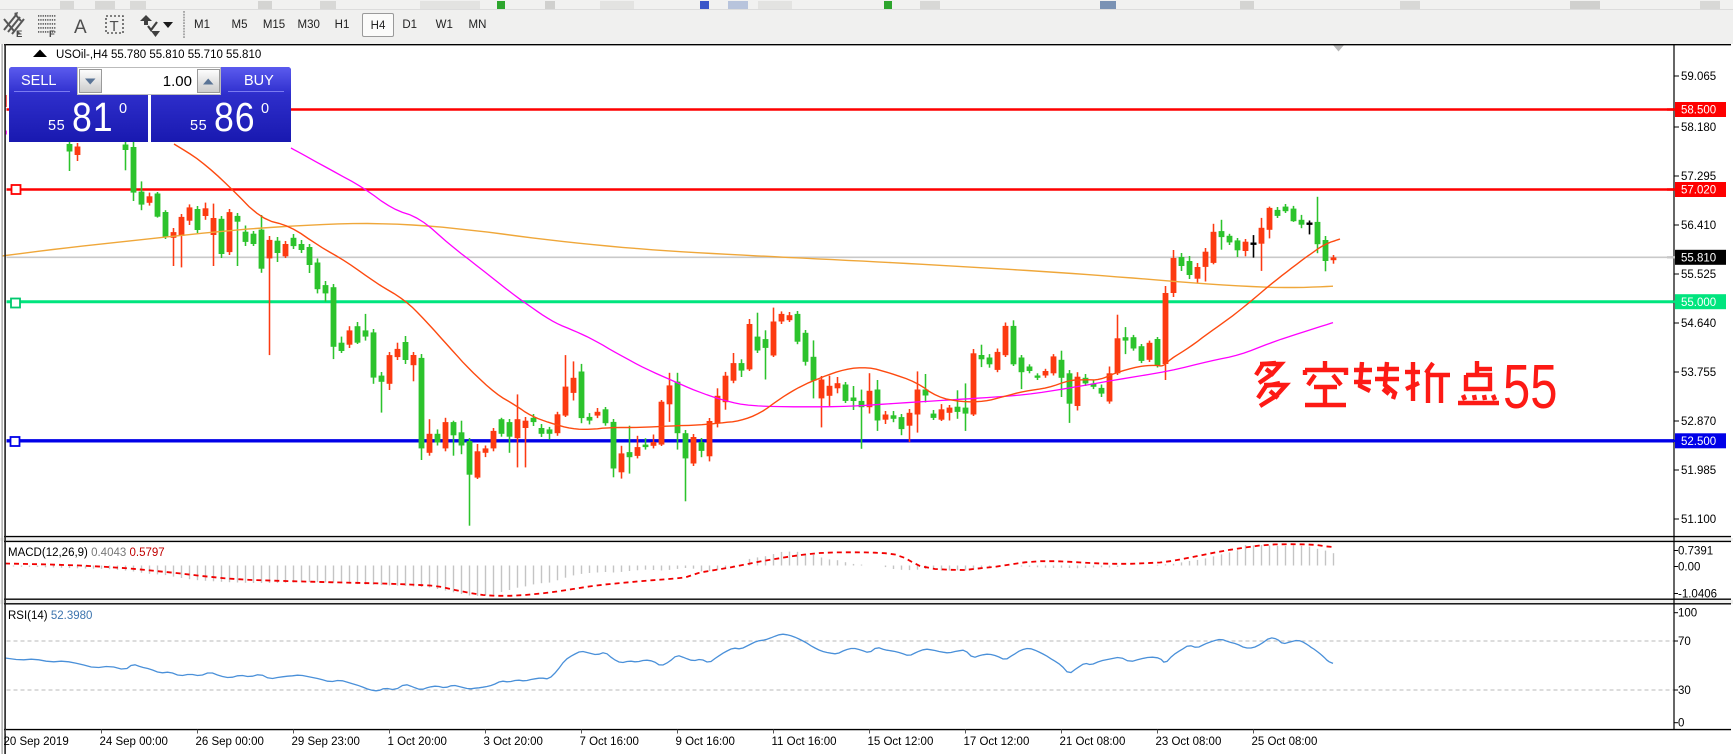  Describe the element at coordinates (1681, 724) in the screenshot. I see `svg-text: 0` at that location.